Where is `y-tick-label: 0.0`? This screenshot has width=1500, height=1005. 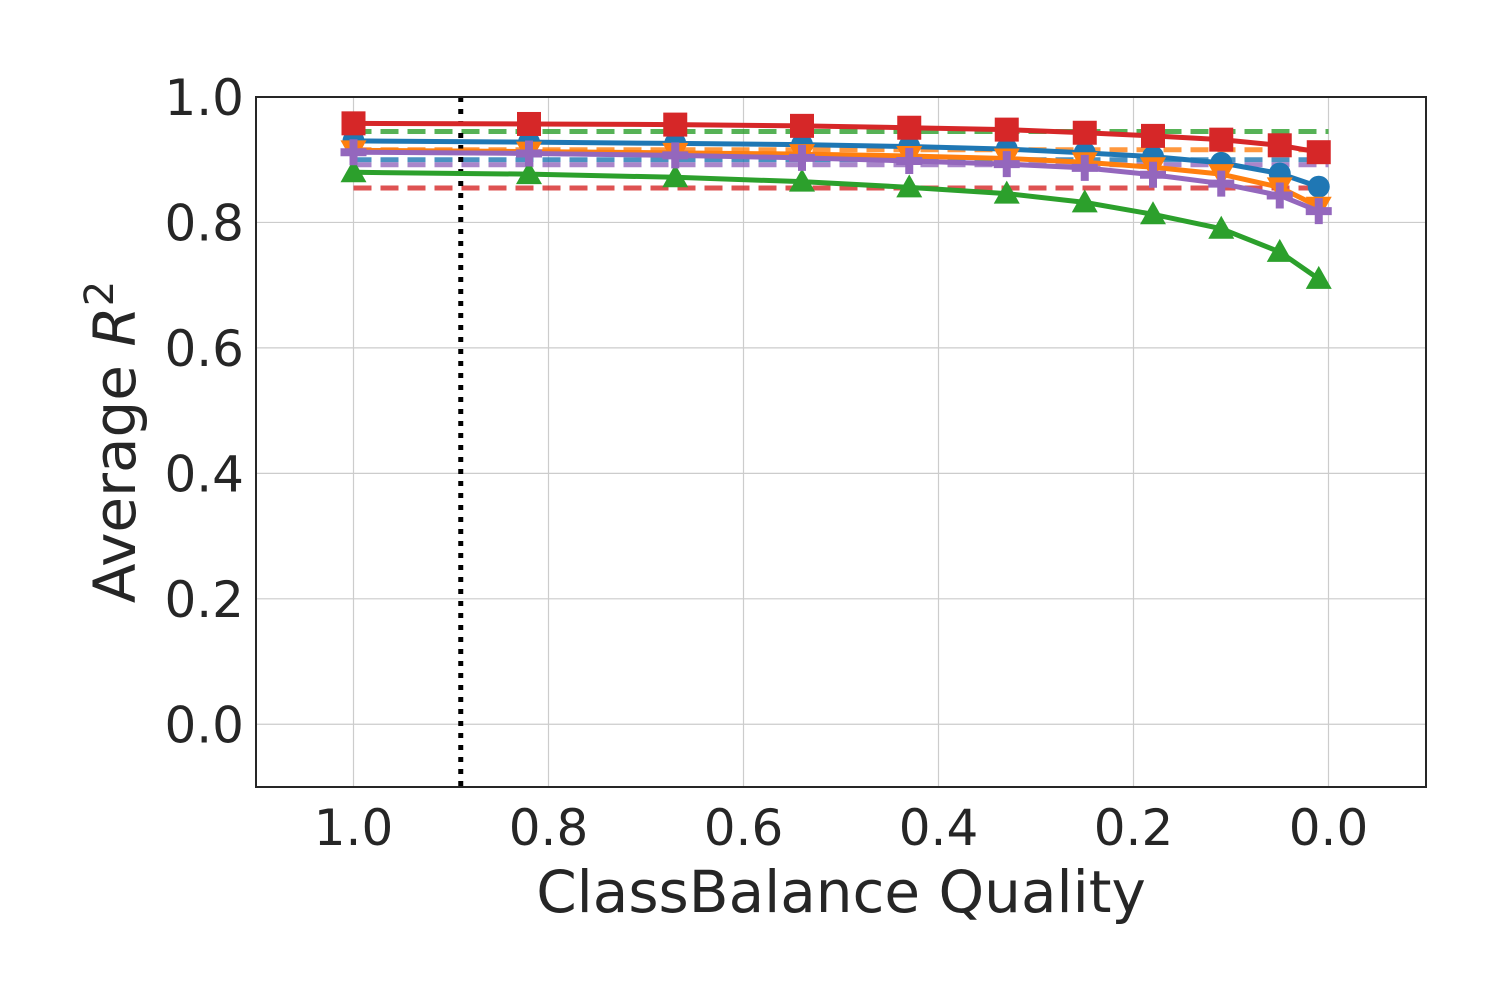
y-tick-label: 0.0 is located at coordinates (204, 725).